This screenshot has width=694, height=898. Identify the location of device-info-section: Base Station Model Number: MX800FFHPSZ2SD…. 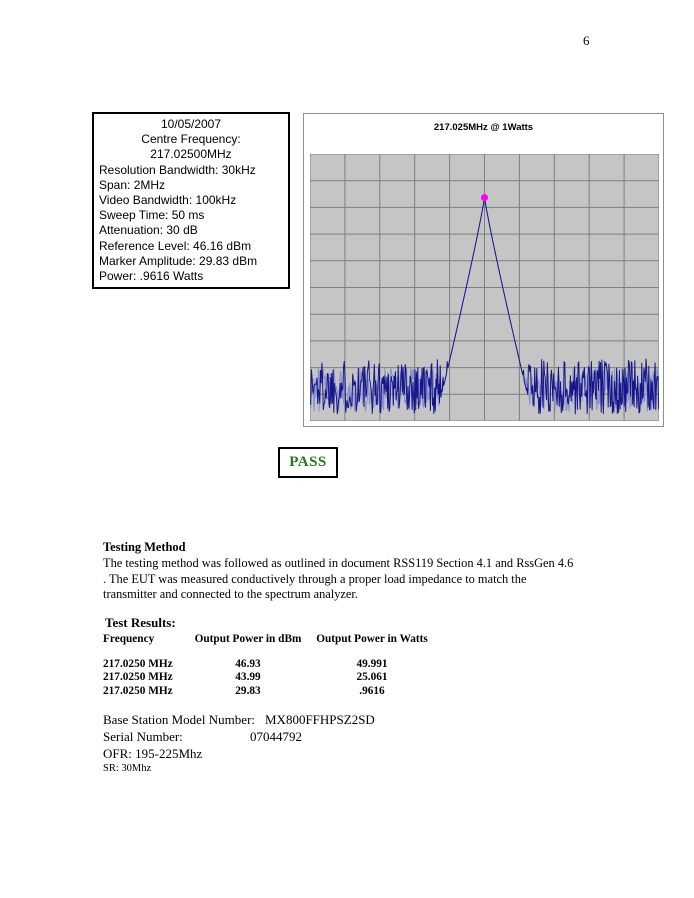
(239, 743).